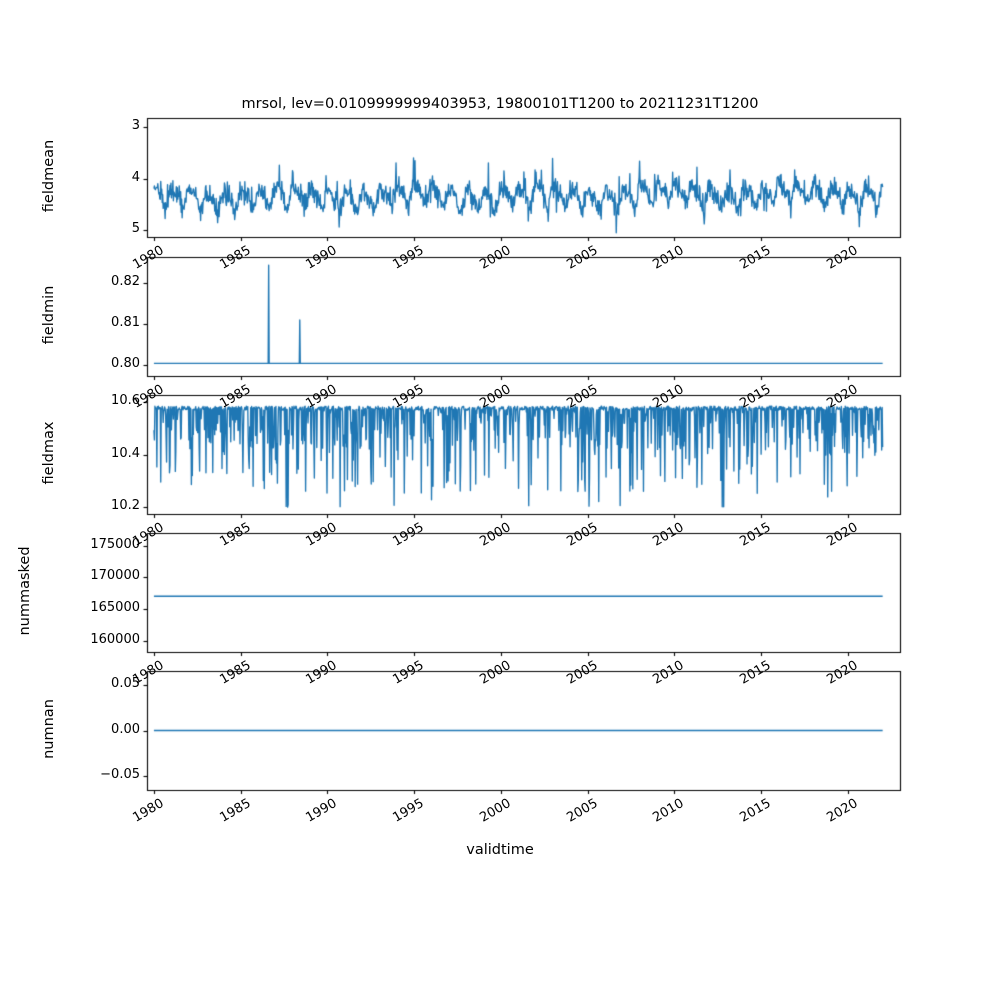 The image size is (1000, 1000). What do you see at coordinates (115, 576) in the screenshot?
I see `y-tick-label-nummasked: 170000` at bounding box center [115, 576].